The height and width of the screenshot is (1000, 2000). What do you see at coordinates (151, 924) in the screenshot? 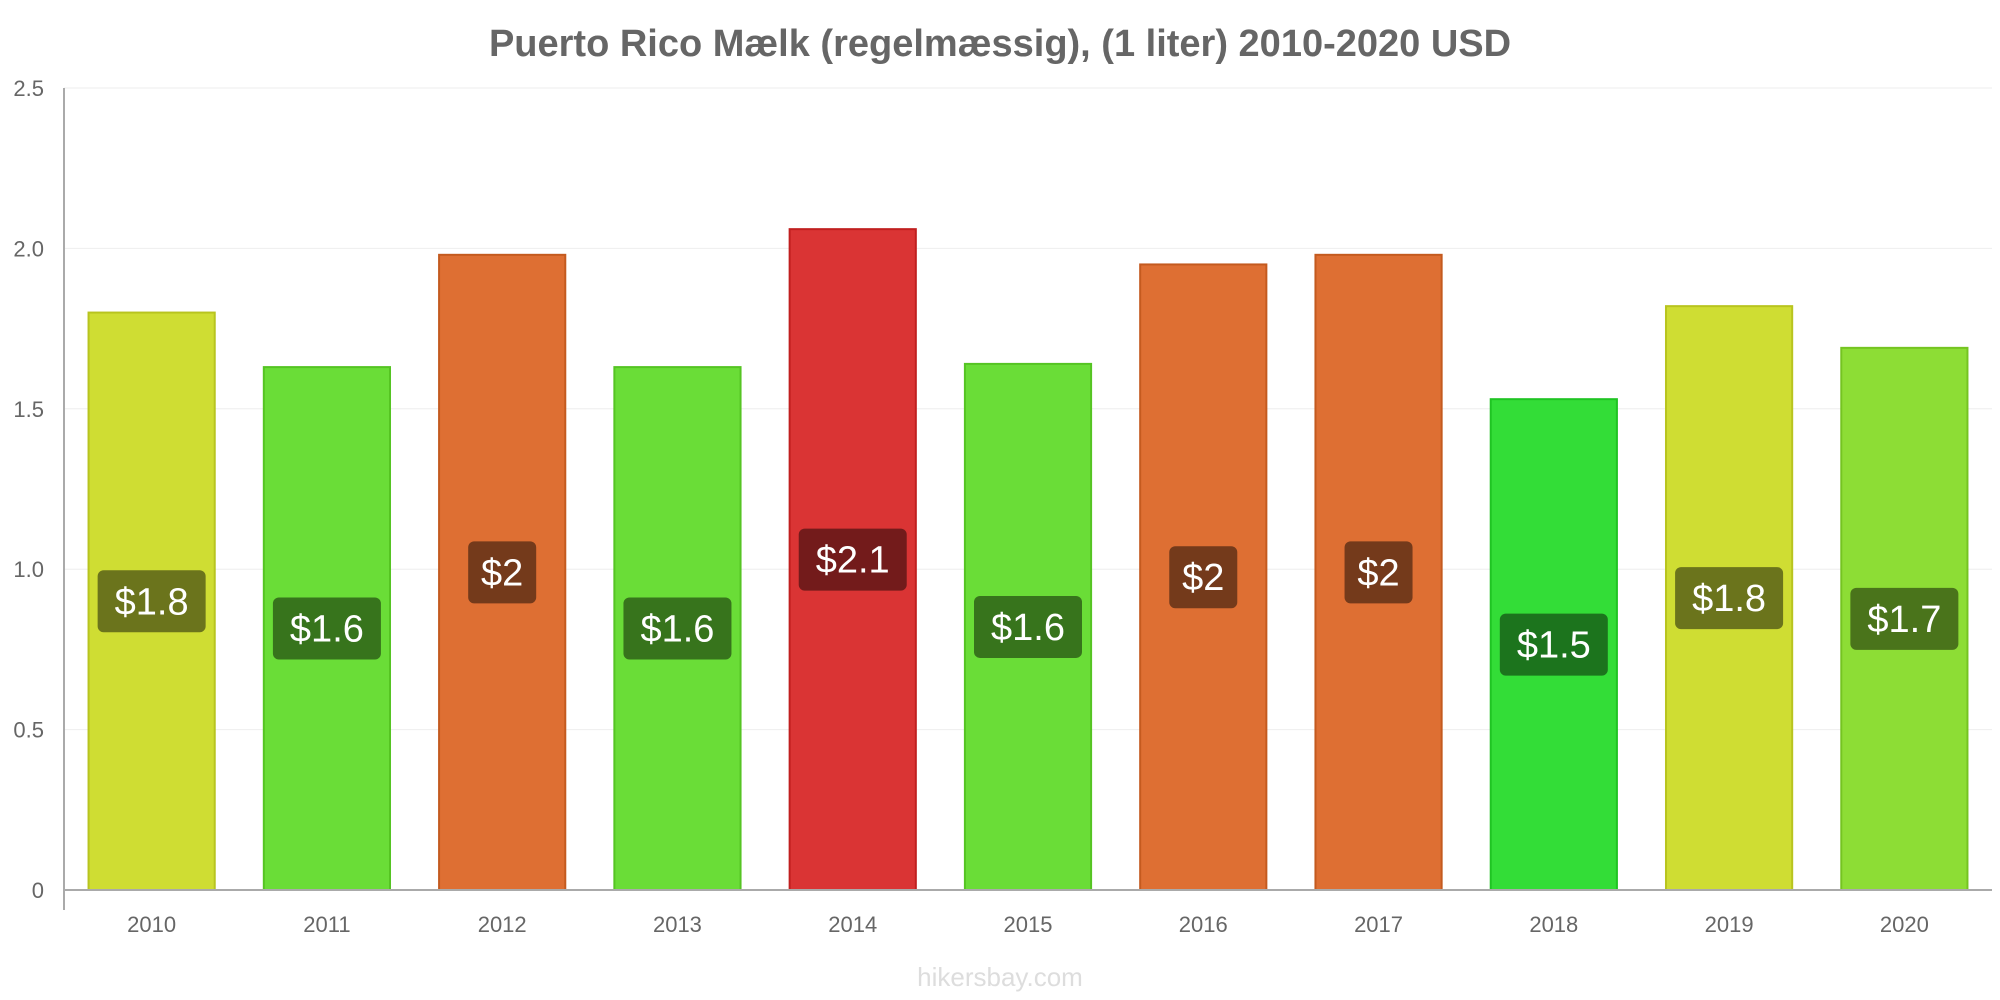
I see `x-tick-label: 2010` at bounding box center [151, 924].